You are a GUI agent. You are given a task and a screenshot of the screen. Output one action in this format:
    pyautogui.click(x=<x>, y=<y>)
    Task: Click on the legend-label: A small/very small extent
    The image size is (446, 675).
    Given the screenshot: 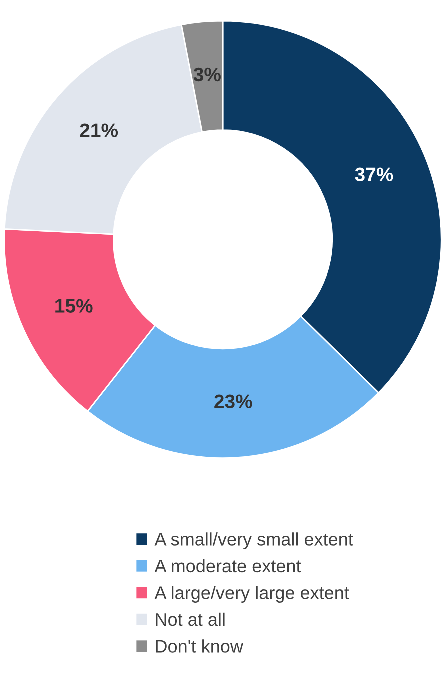 What is the action you would take?
    pyautogui.click(x=254, y=541)
    